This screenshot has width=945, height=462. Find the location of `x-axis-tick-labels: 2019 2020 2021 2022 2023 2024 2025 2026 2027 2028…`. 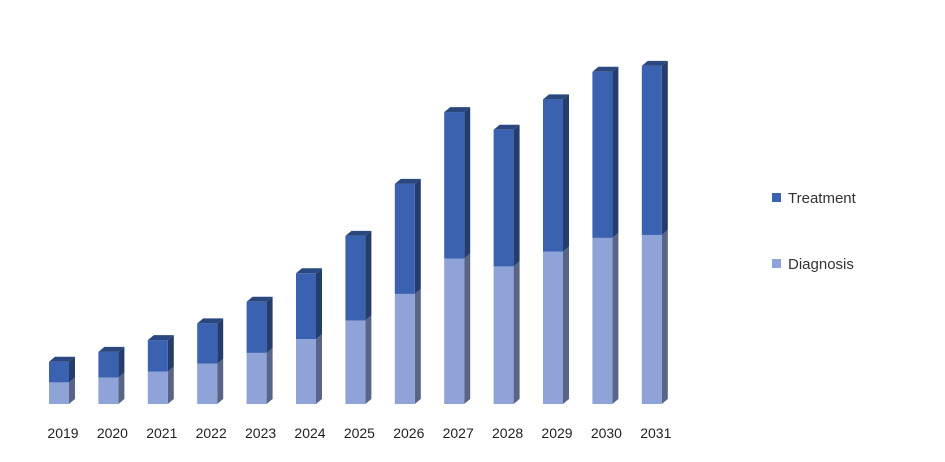

x-axis-tick-labels: 2019 2020 2021 2022 2023 2024 2025 2026 2027 2028… is located at coordinates (359, 433).